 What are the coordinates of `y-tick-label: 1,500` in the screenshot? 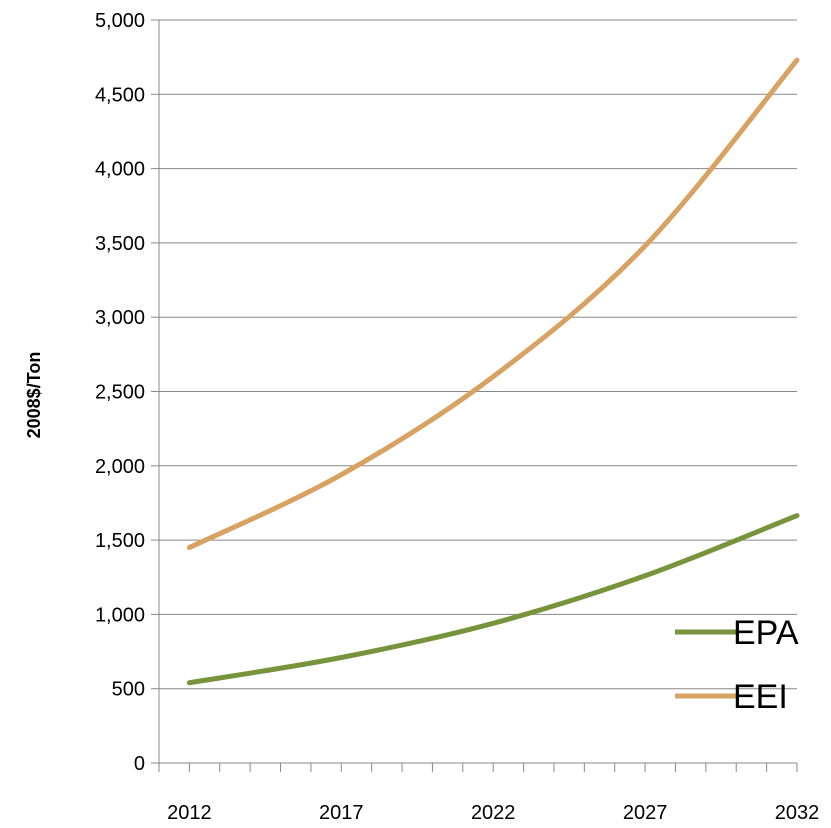 It's located at (120, 541).